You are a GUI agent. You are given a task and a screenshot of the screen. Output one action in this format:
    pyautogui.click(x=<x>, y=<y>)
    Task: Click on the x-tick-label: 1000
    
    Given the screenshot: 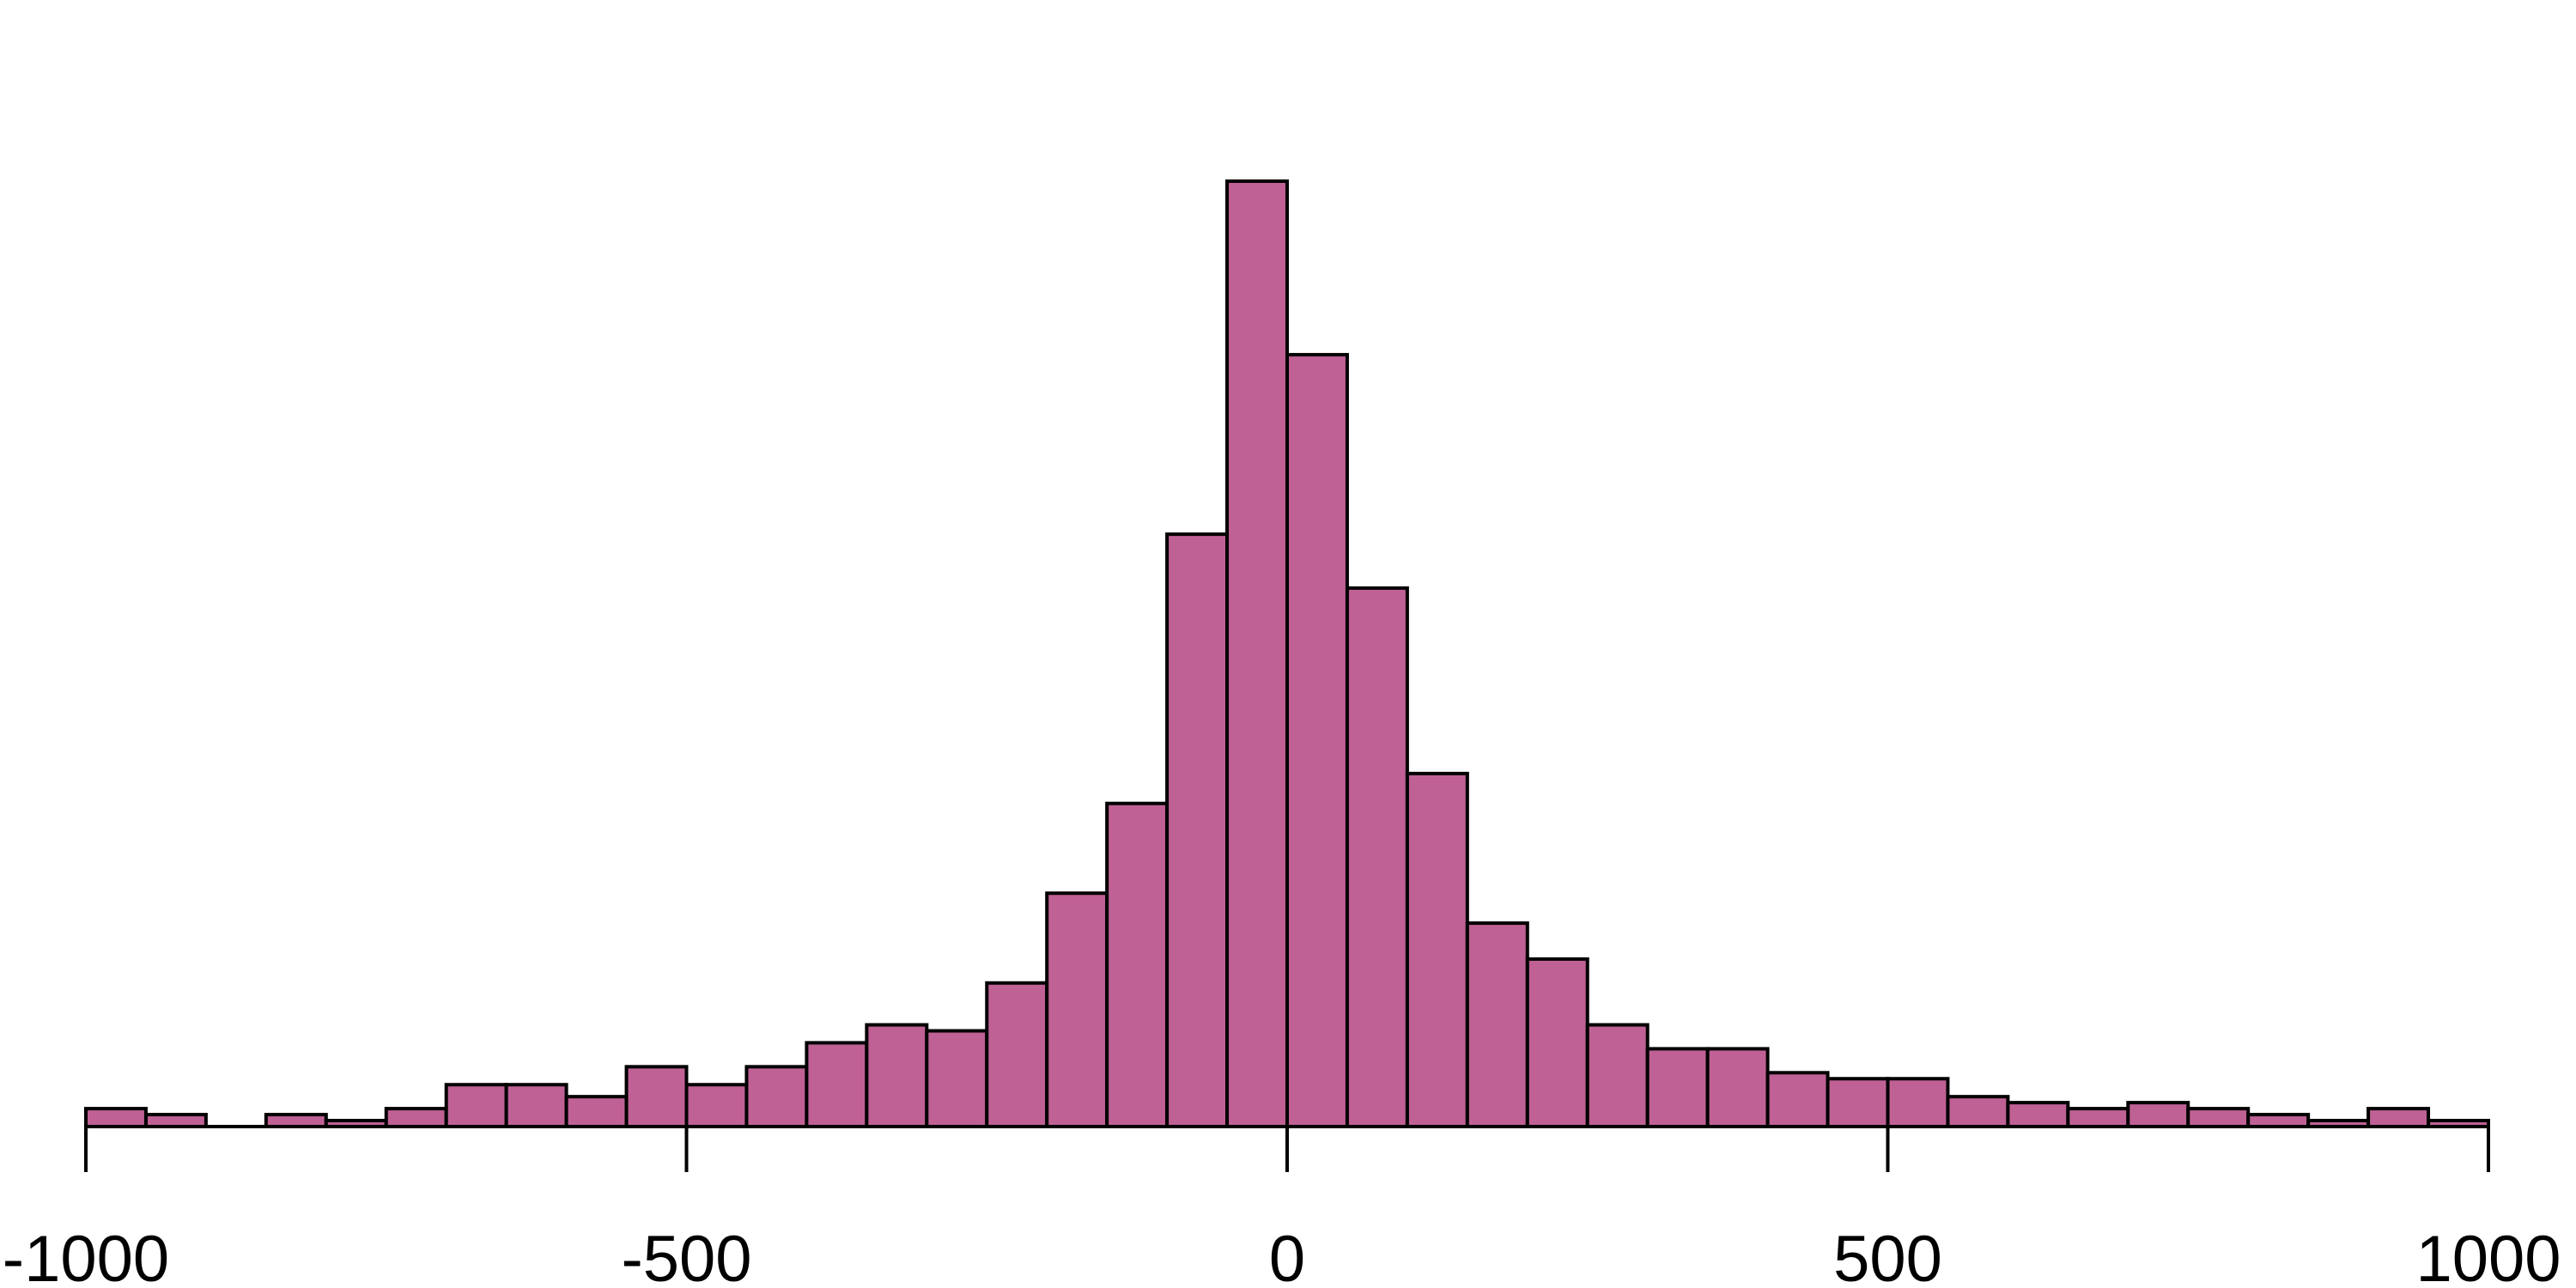 What is the action you would take?
    pyautogui.click(x=2488, y=1255)
    